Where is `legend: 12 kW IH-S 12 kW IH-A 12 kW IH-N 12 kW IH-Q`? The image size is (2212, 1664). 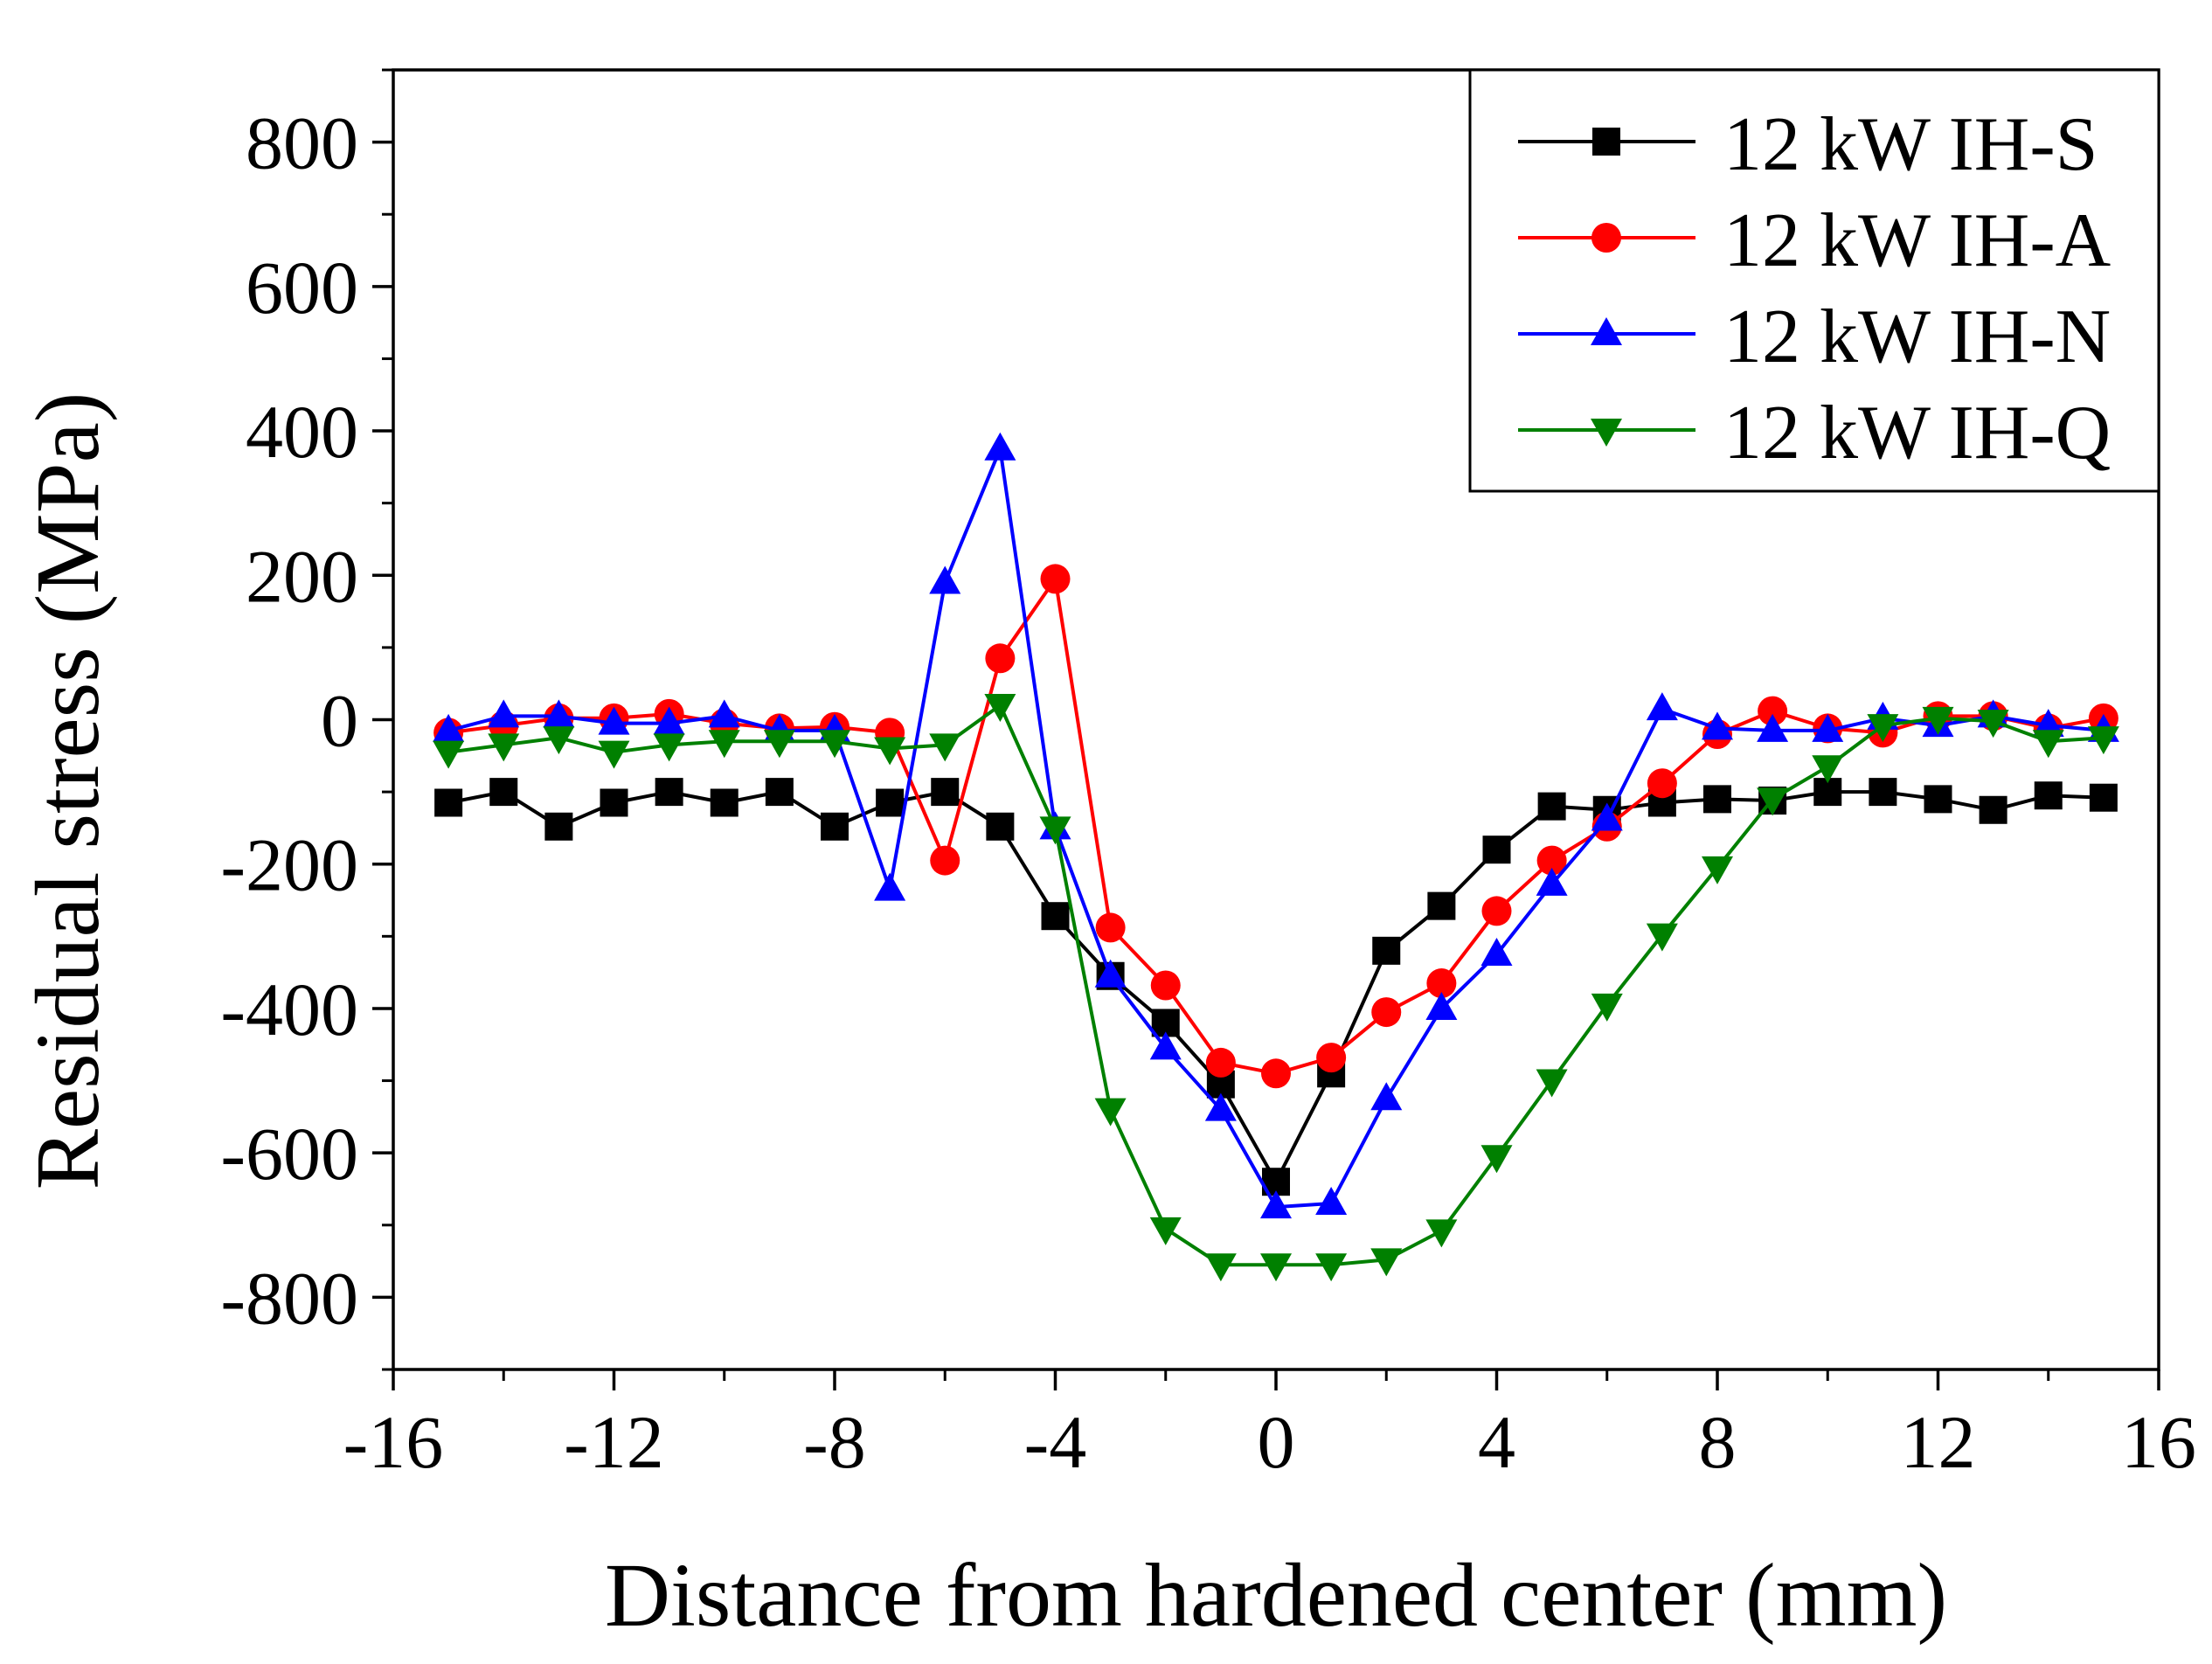 legend: 12 kW IH-S 12 kW IH-A 12 kW IH-N 12 kW IH-Q is located at coordinates (1814, 280).